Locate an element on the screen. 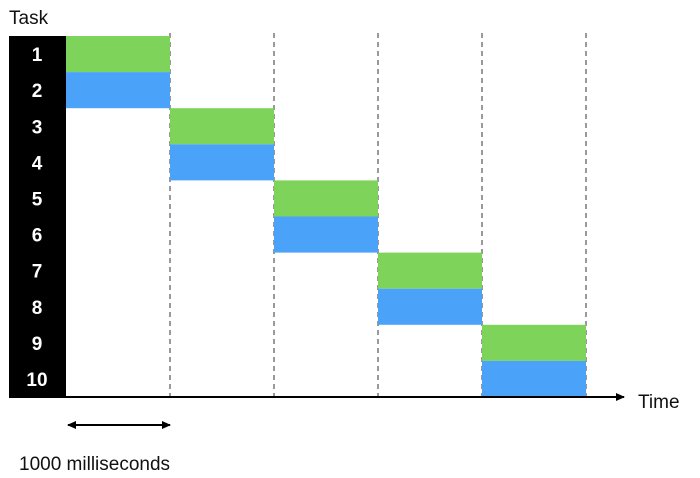 Image resolution: width=700 pixels, height=478 pixels. task-number-2: 2 is located at coordinates (37, 91).